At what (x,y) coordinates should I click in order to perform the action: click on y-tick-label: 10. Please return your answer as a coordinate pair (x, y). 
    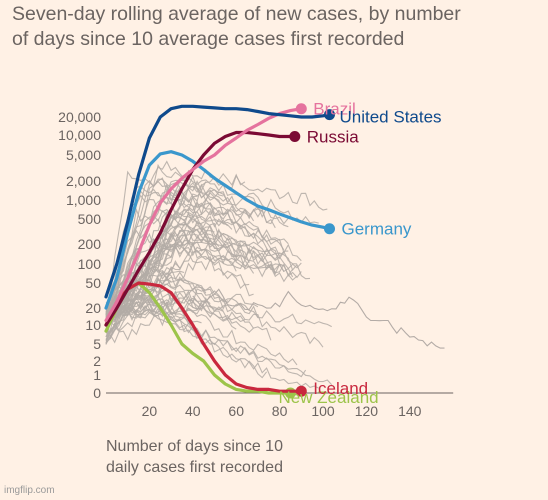
    Looking at the image, I should click on (93, 325).